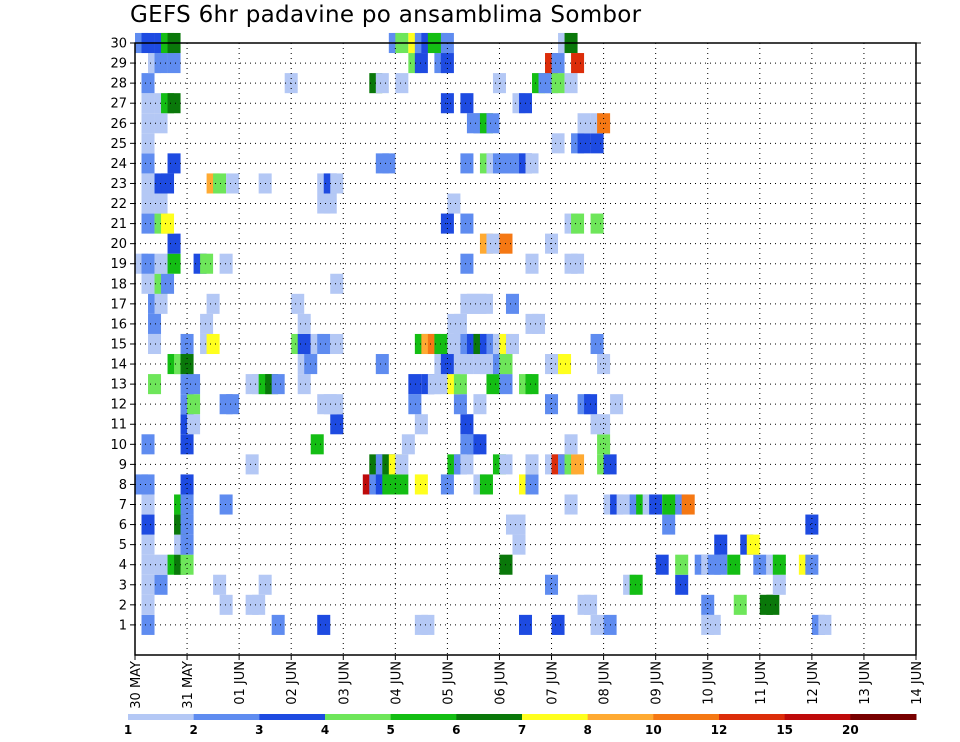  Describe the element at coordinates (123, 565) in the screenshot. I see `y-tick-label: 4` at that location.